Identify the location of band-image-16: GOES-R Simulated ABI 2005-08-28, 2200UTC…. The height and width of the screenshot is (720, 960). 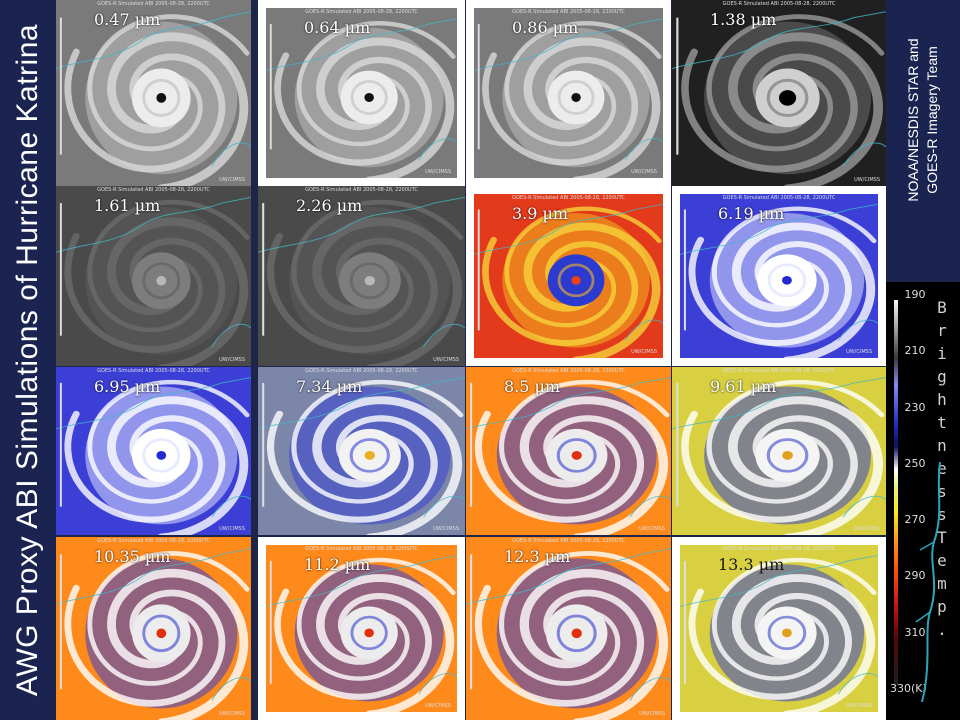
(779, 628).